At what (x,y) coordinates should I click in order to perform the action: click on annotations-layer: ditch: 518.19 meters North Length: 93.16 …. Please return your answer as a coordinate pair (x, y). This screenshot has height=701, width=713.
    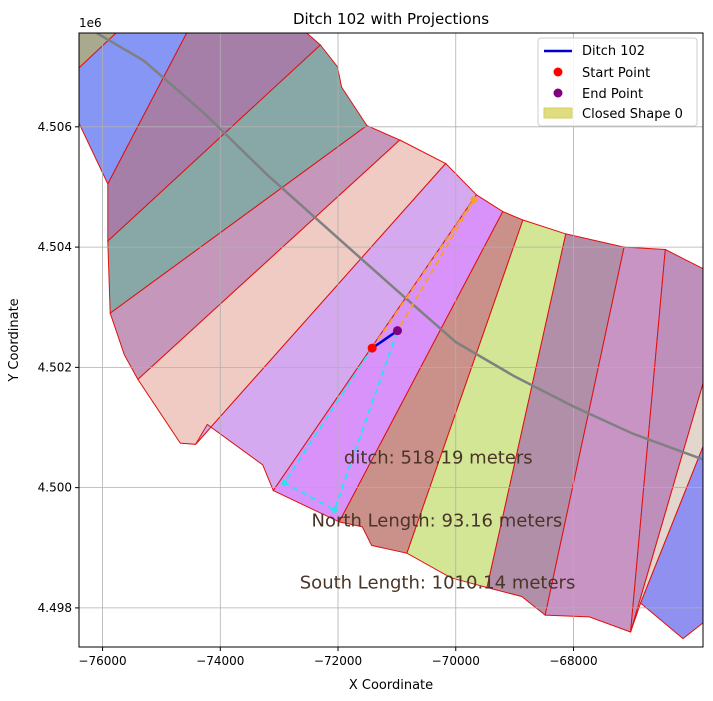
    Looking at the image, I should click on (438, 521).